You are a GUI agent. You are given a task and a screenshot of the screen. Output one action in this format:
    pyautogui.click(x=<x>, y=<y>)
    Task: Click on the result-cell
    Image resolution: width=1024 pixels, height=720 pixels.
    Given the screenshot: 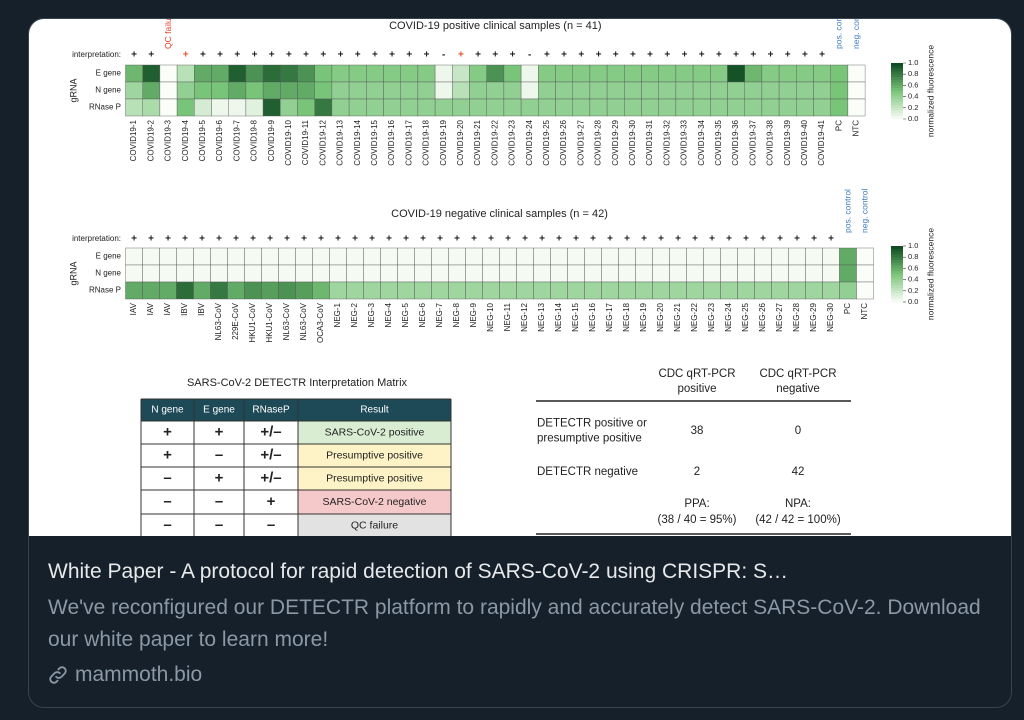 What is the action you would take?
    pyautogui.click(x=374, y=502)
    